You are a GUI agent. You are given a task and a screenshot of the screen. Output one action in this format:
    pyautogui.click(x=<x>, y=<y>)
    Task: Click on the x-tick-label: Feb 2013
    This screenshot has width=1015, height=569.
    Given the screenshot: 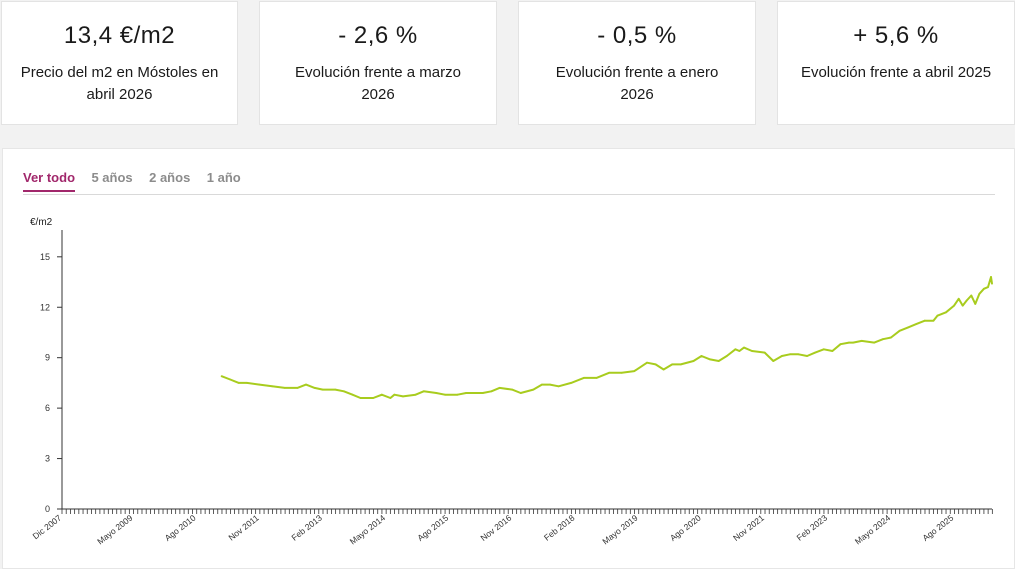 What is the action you would take?
    pyautogui.click(x=306, y=528)
    